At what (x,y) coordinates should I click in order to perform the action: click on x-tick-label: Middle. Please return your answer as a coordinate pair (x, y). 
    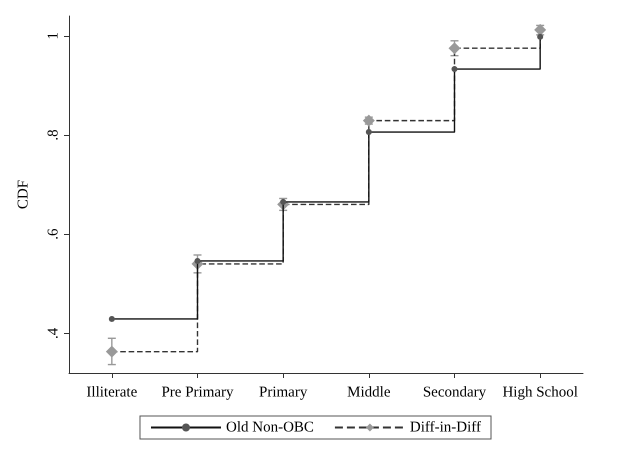
    Looking at the image, I should click on (369, 392).